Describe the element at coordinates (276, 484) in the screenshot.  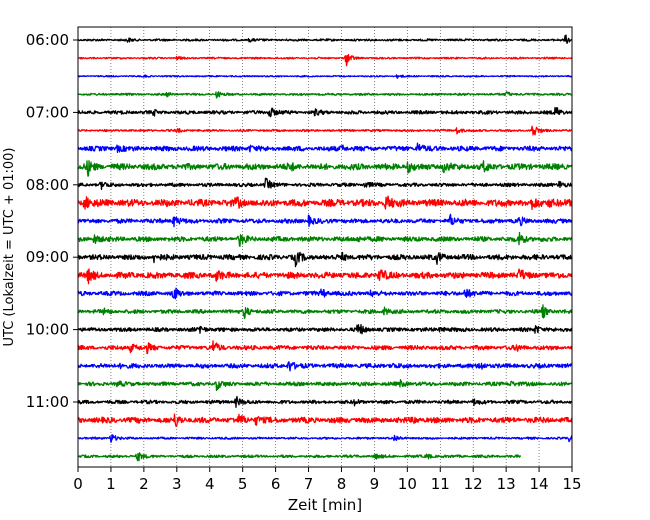
I see `x-tick-label-6: 6` at that location.